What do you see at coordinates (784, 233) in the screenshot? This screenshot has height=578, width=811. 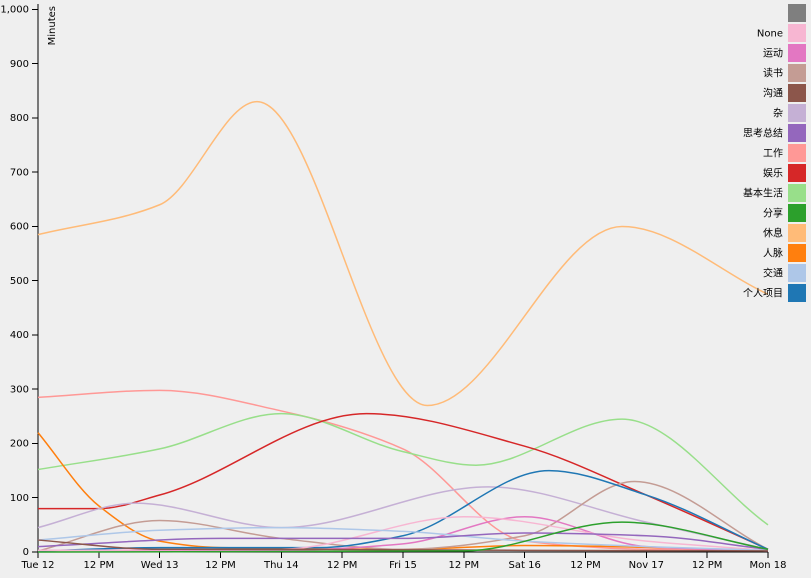 I see `legend-item: 休息` at bounding box center [784, 233].